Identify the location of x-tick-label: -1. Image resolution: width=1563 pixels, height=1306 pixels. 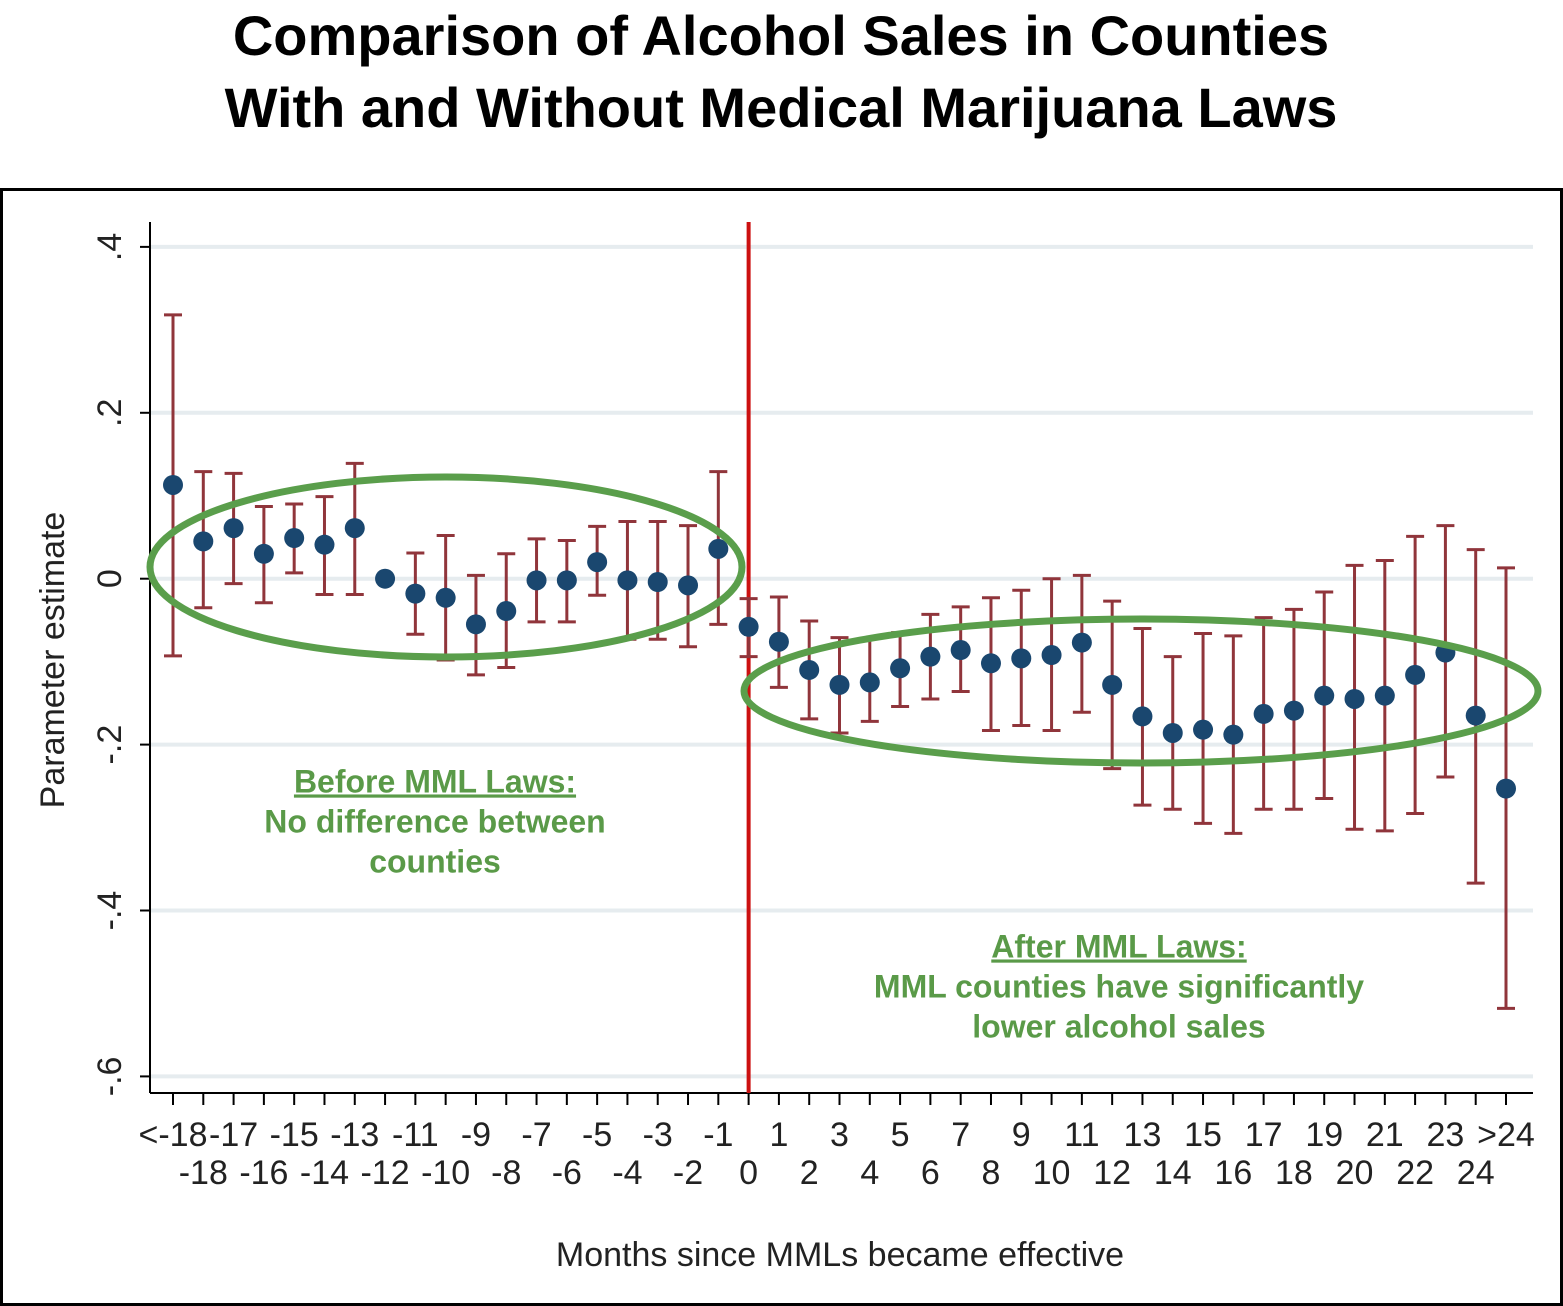
(718, 1135).